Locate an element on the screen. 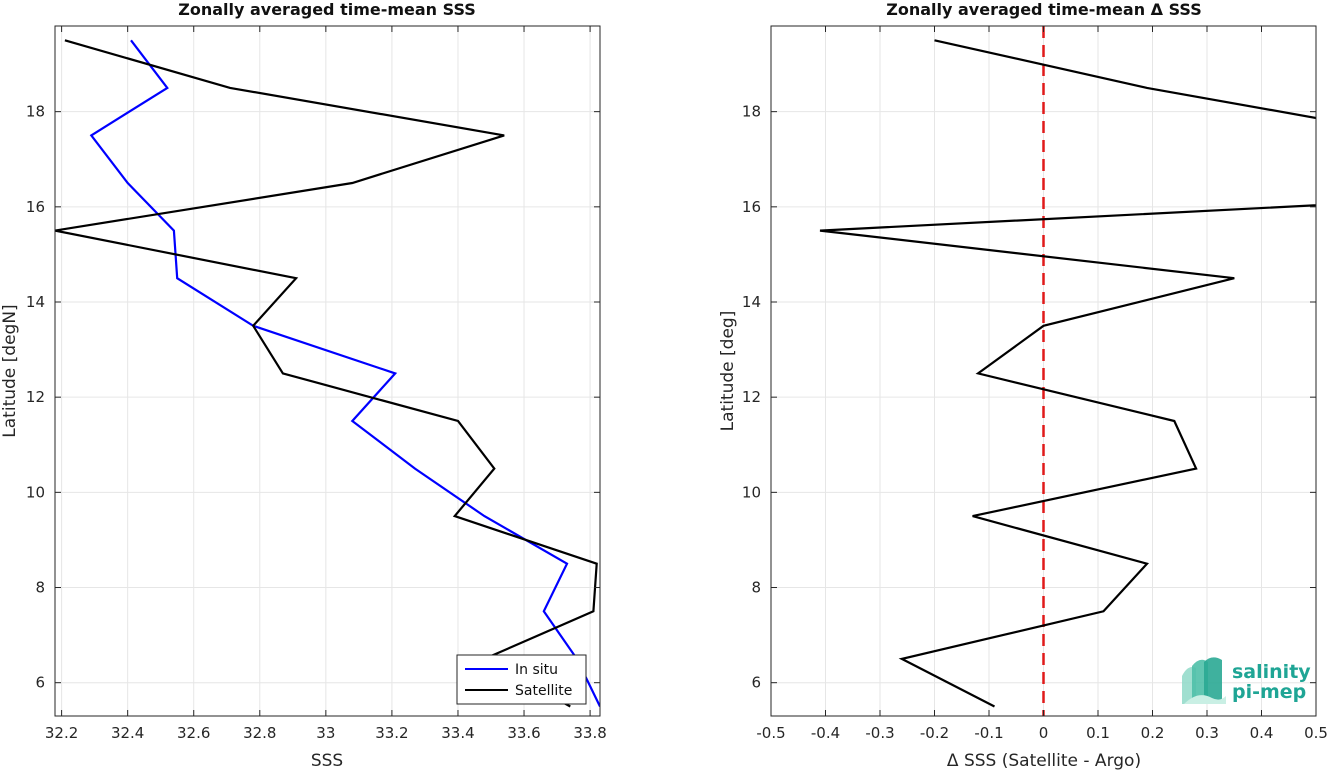  y-tick-label-left: 14 is located at coordinates (35, 302).